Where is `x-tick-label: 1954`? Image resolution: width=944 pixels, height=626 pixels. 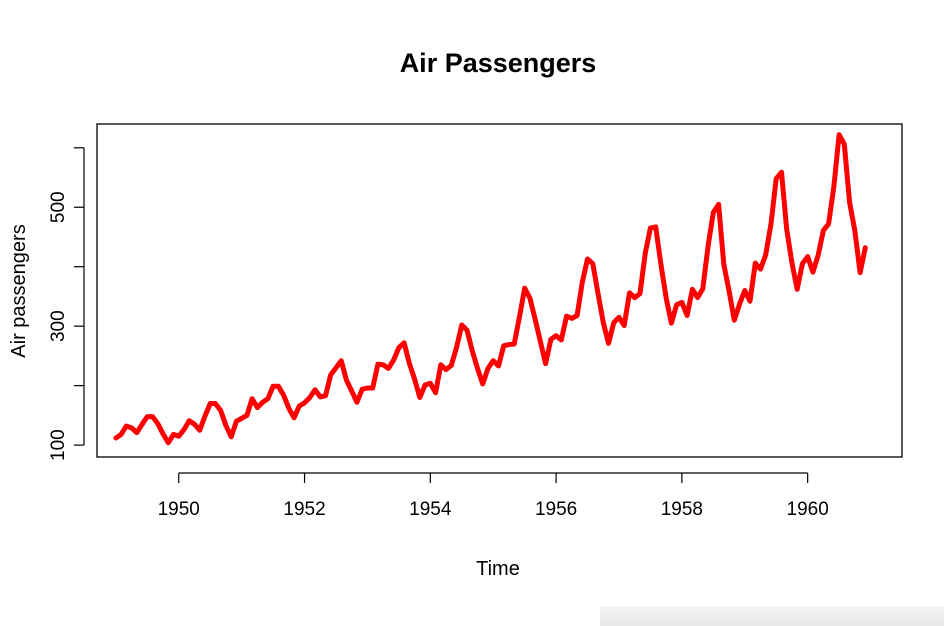
x-tick-label: 1954 is located at coordinates (430, 509).